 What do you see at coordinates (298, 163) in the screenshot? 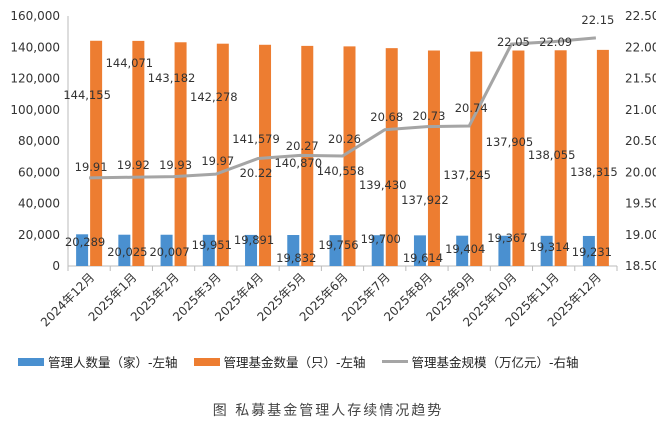
I see `data-label-funds: 140,870` at bounding box center [298, 163].